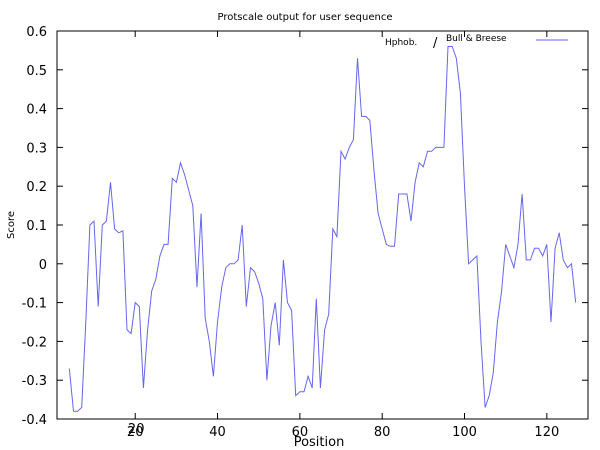 The width and height of the screenshot is (600, 450). I want to click on y-tick-label: 0.3, so click(36, 148).